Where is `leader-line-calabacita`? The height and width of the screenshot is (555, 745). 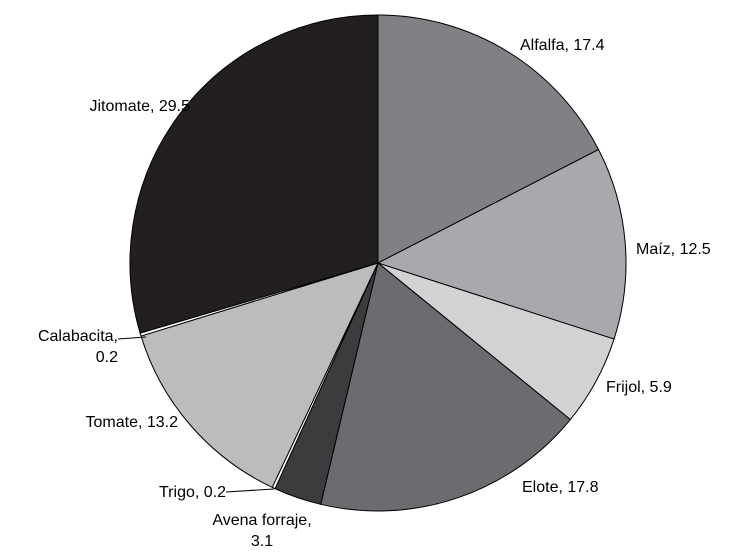 leader-line-calabacita is located at coordinates (132, 338).